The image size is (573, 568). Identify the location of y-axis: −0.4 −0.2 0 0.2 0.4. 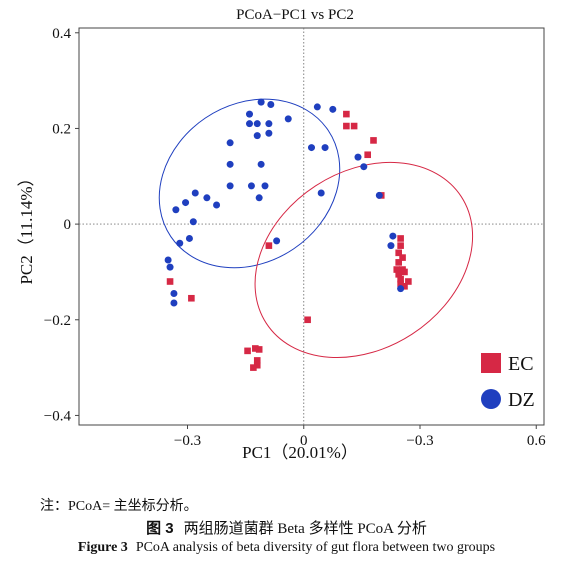
(61, 225).